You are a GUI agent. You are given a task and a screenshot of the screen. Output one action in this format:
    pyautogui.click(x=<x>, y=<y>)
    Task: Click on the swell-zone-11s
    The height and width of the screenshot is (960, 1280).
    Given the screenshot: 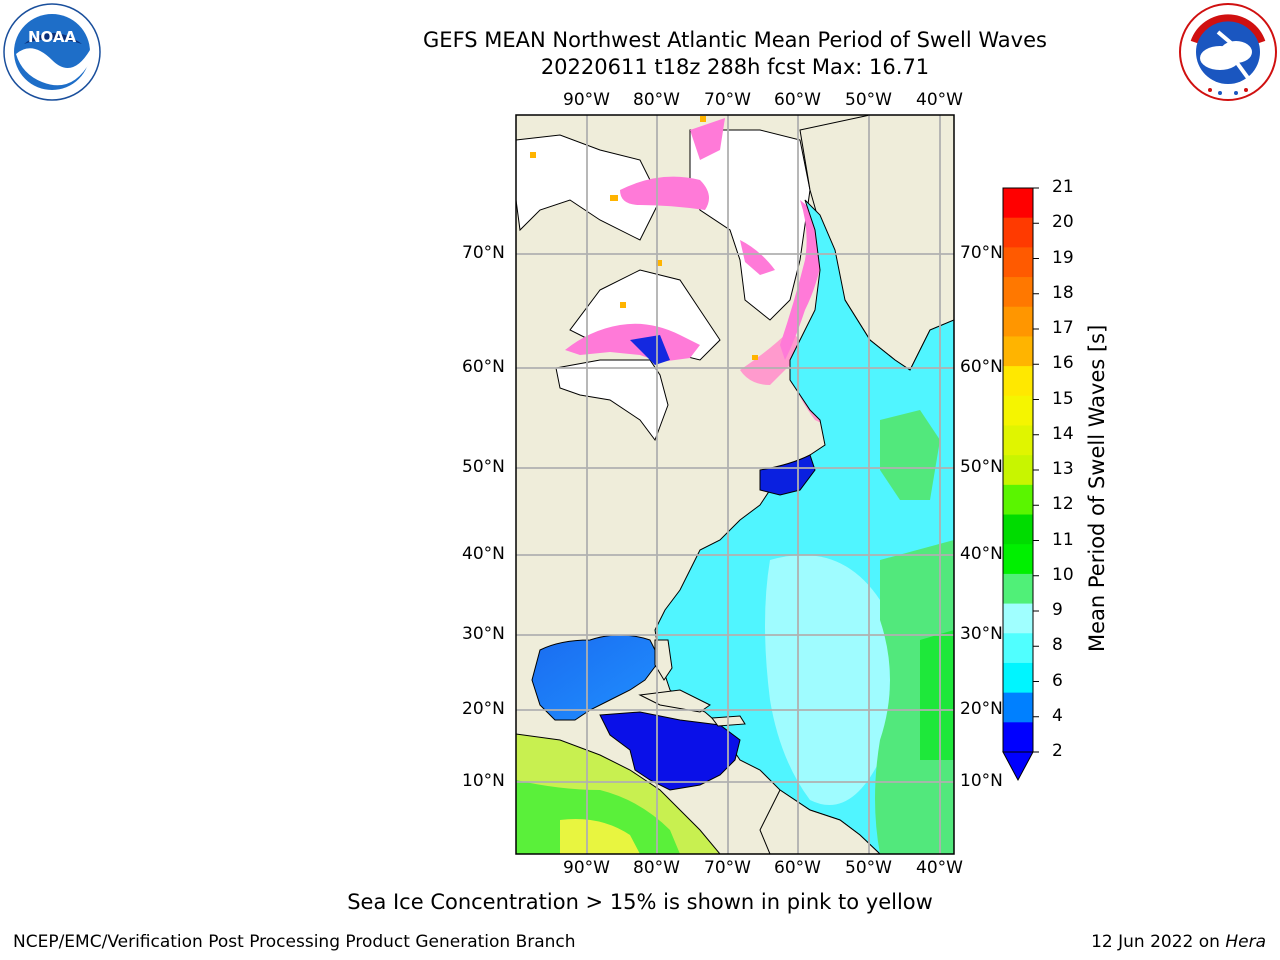 What is the action you would take?
    pyautogui.click(x=937, y=695)
    